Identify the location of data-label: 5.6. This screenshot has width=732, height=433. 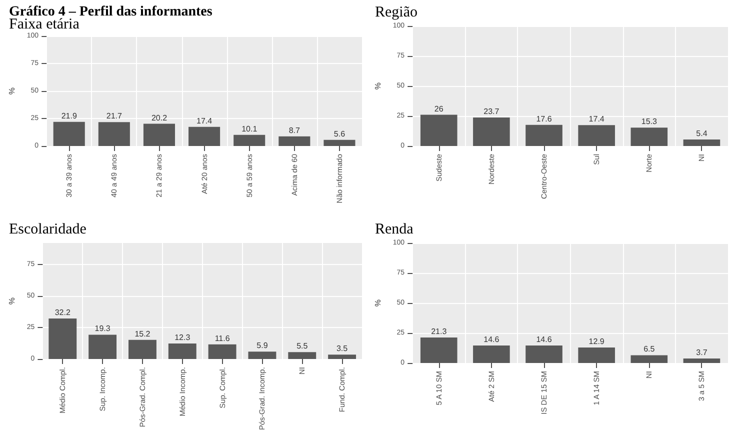
(340, 133).